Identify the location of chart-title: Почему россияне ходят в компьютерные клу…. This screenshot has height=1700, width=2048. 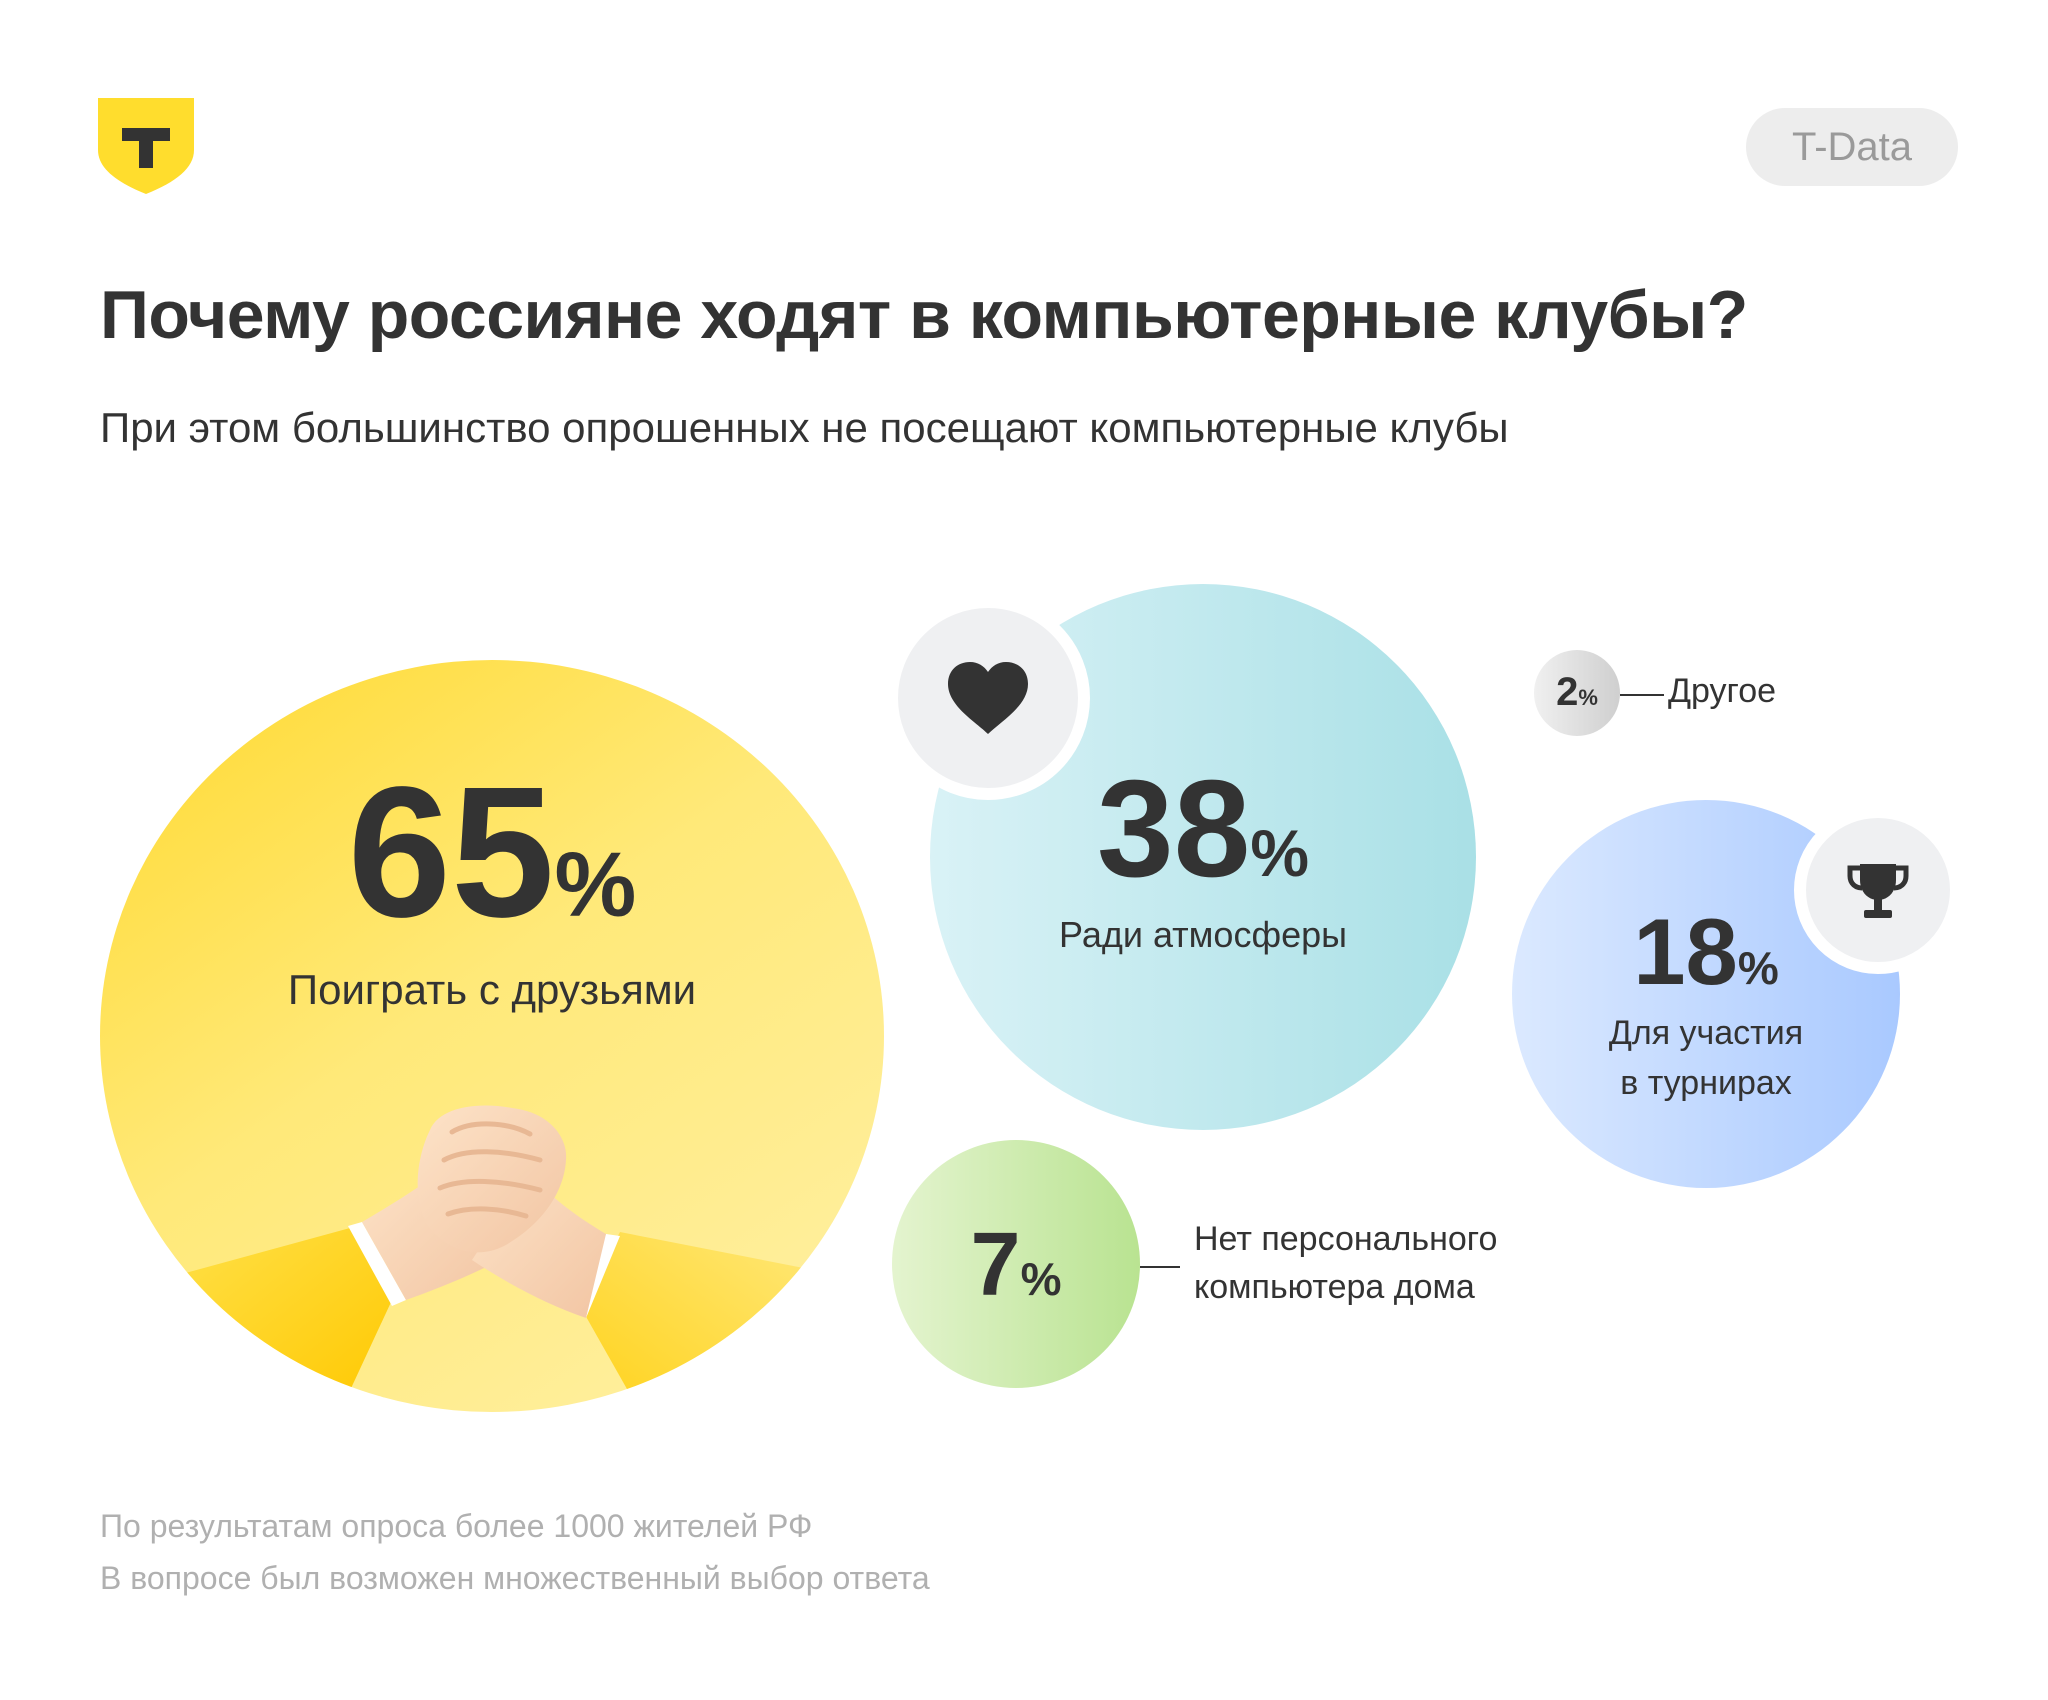
(924, 315).